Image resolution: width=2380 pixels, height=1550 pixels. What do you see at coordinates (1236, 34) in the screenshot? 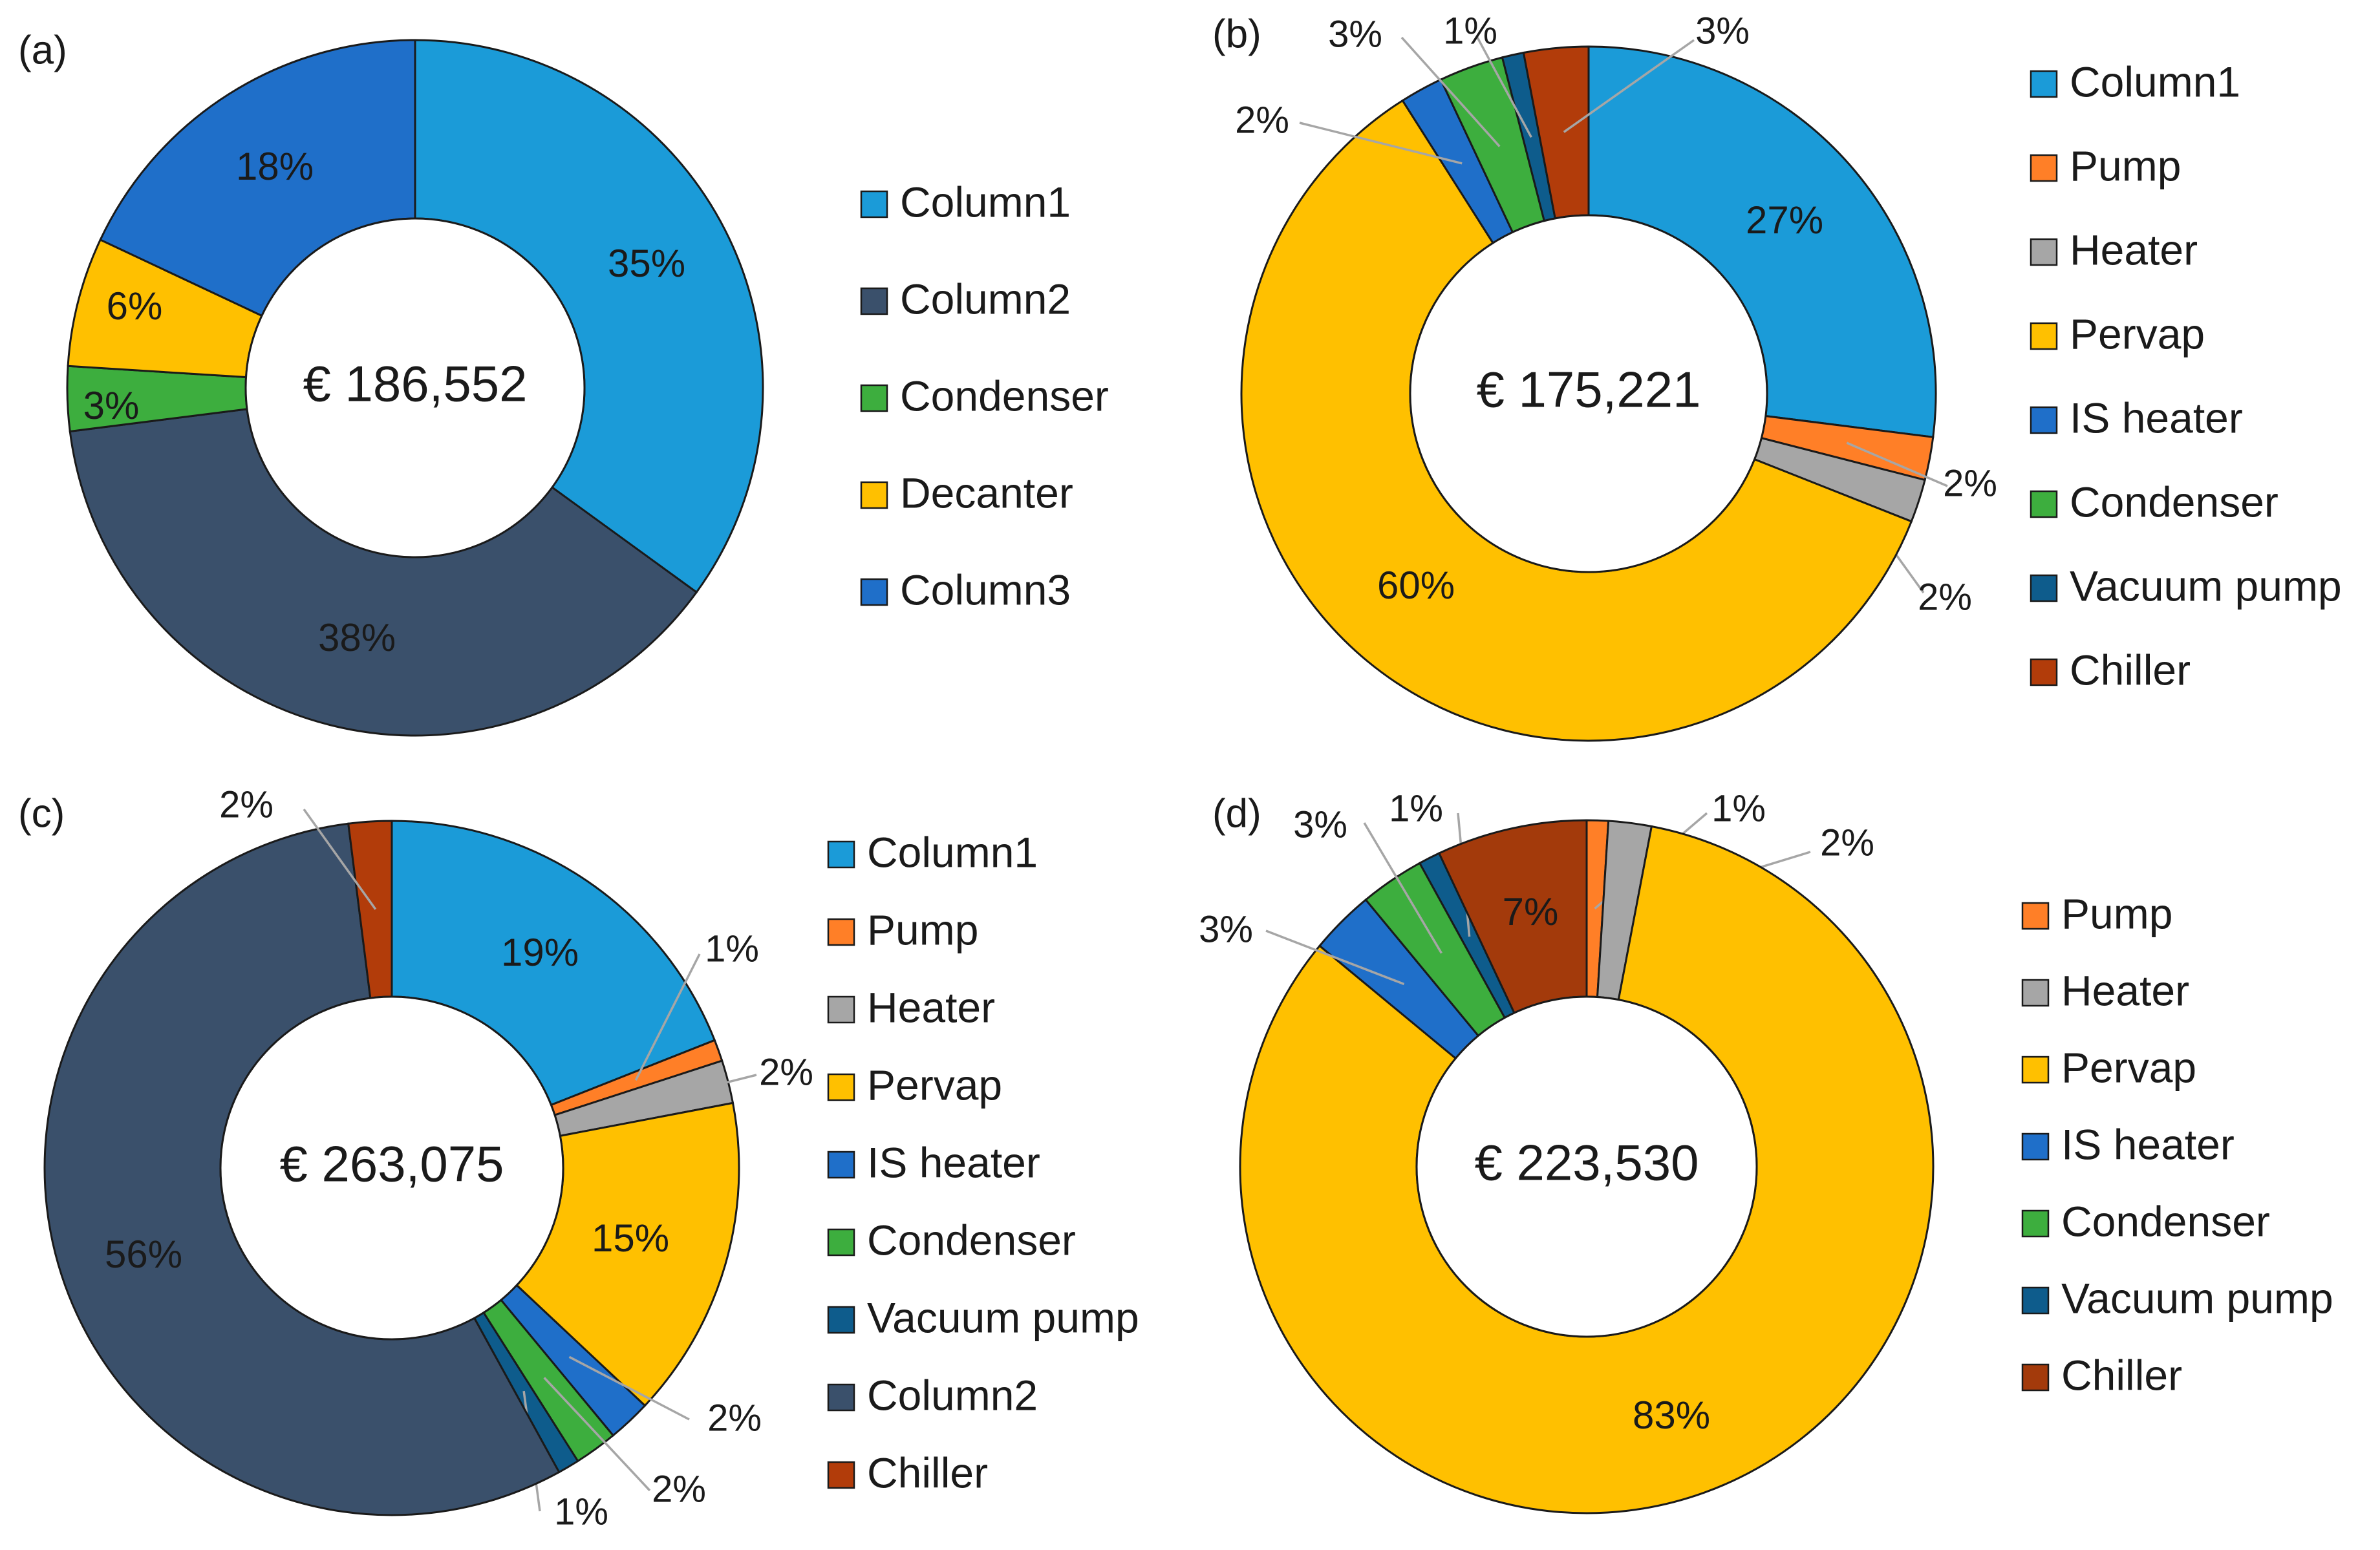
I see `panel-label: (b)` at bounding box center [1236, 34].